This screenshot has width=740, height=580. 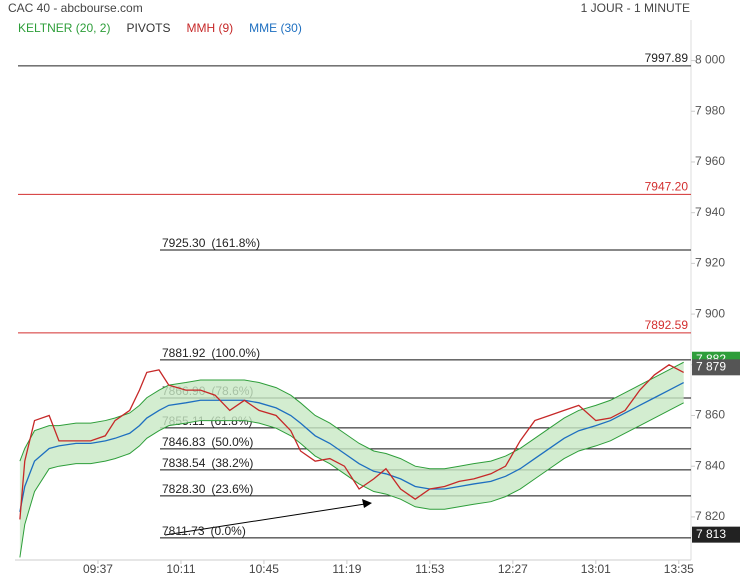 What do you see at coordinates (667, 325) in the screenshot?
I see `pivot-label: 7892.59` at bounding box center [667, 325].